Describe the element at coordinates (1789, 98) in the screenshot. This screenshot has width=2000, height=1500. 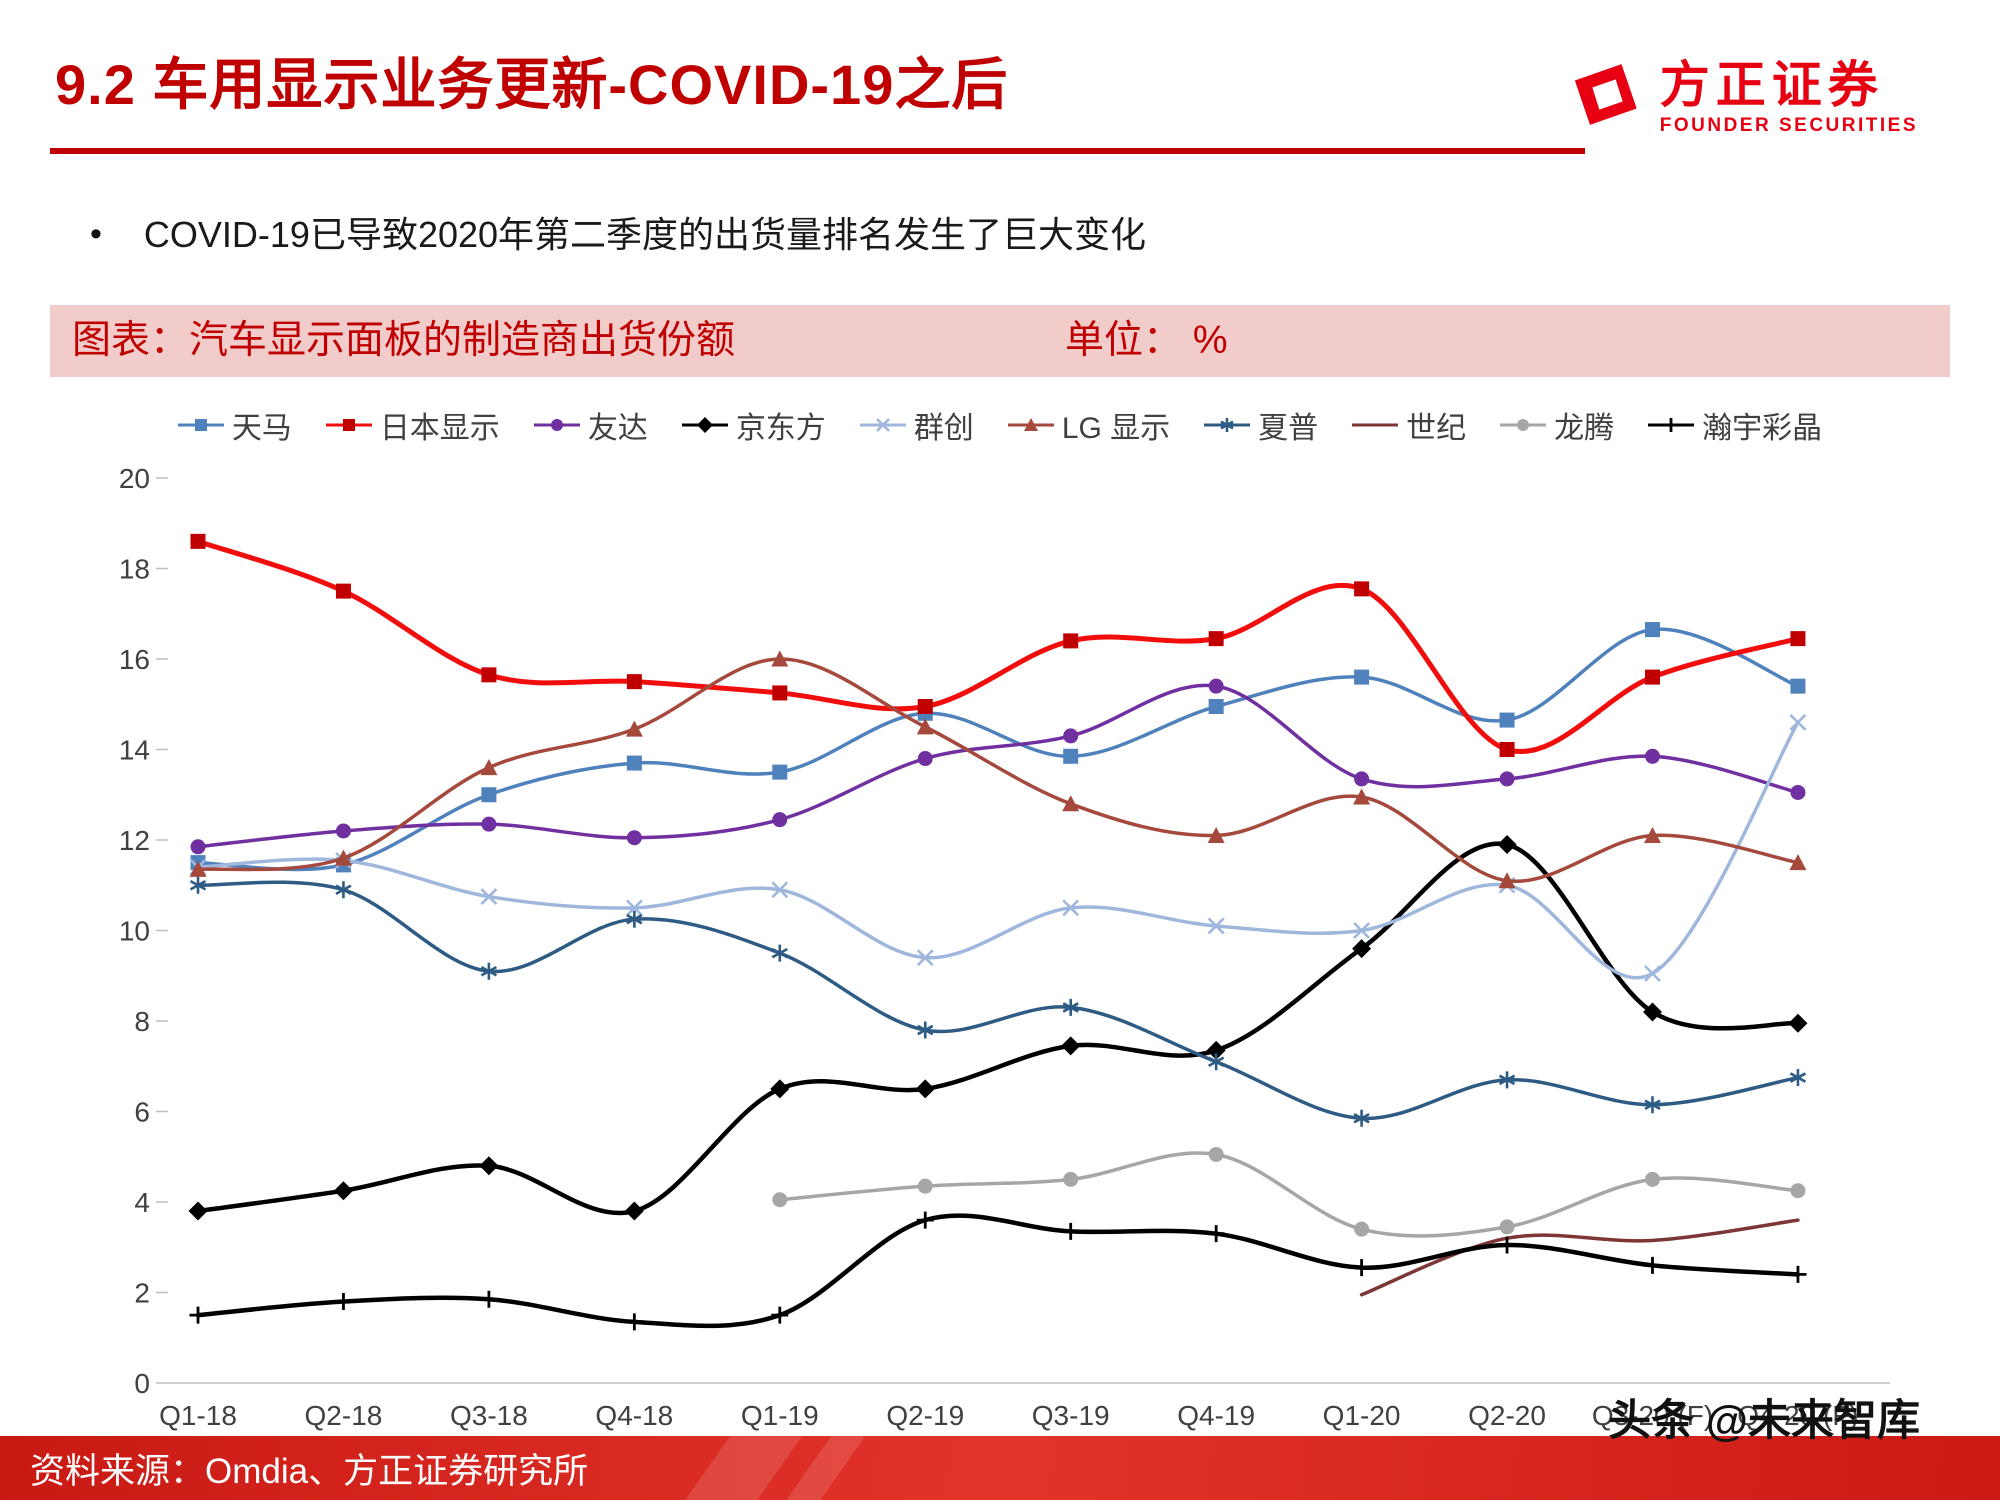
I see `logo-text: 方正证券 FOUNDER SECURITIES` at that location.